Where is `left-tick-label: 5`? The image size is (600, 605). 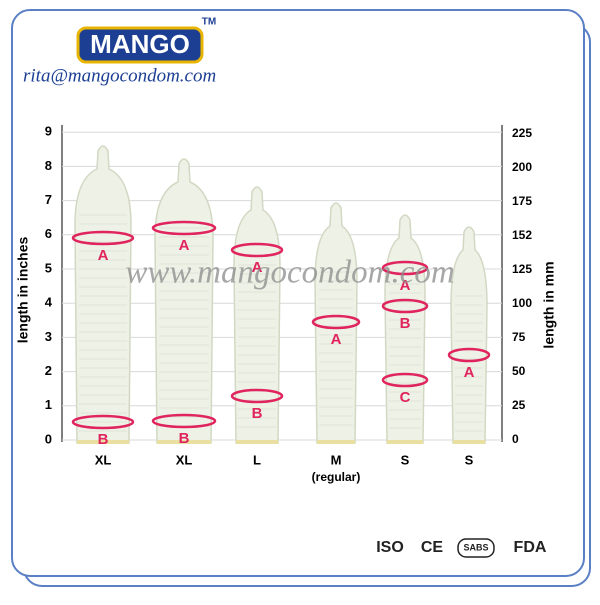 left-tick-label: 5 is located at coordinates (48, 267).